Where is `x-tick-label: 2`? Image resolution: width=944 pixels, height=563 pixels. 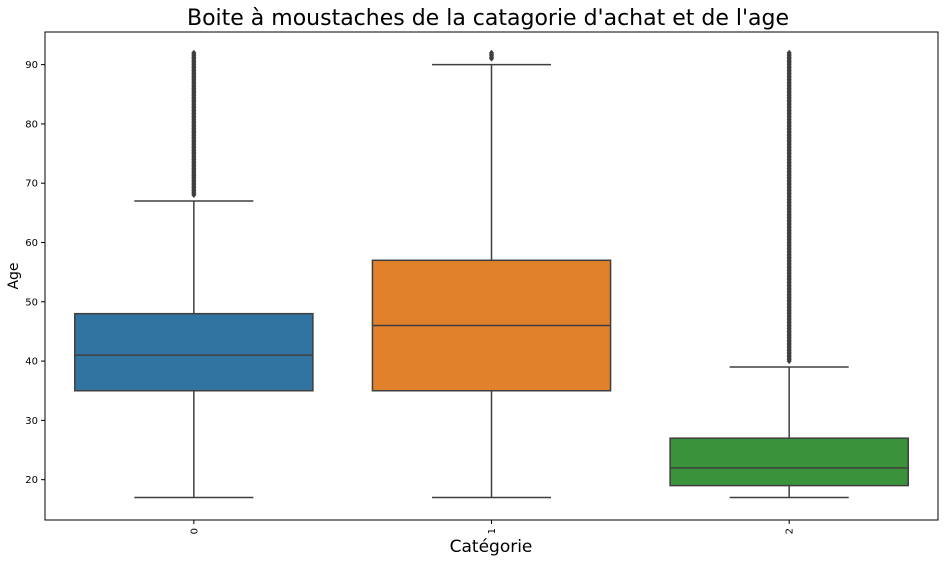
x-tick-label: 2 is located at coordinates (790, 531).